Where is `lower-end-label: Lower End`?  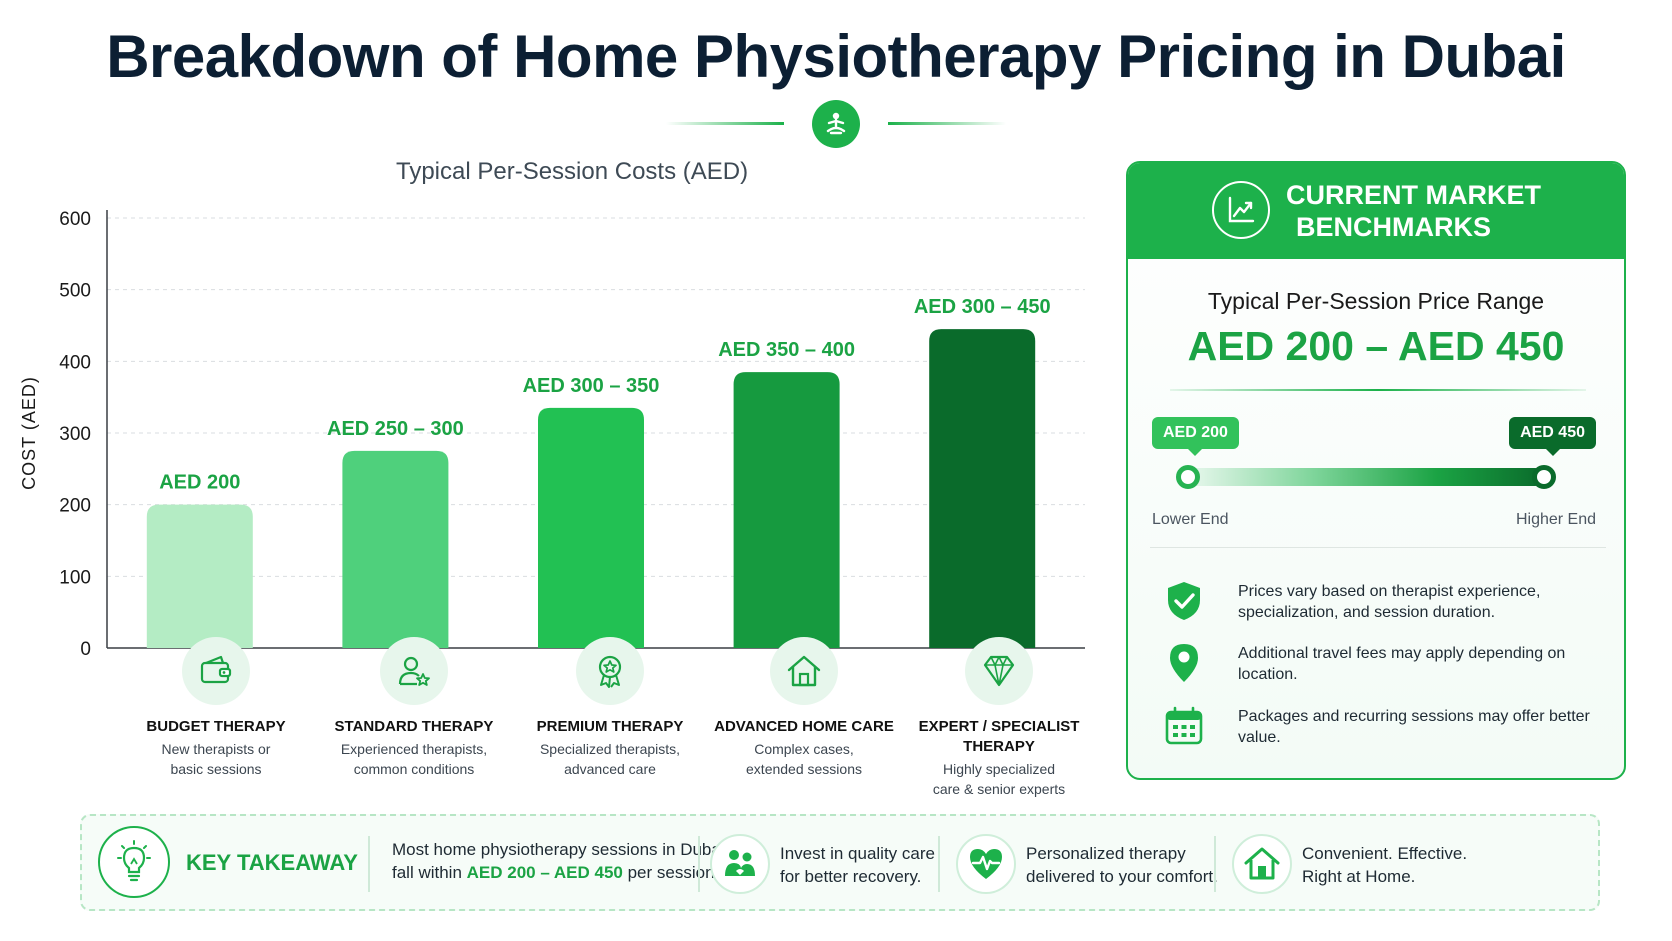 lower-end-label: Lower End is located at coordinates (1190, 519).